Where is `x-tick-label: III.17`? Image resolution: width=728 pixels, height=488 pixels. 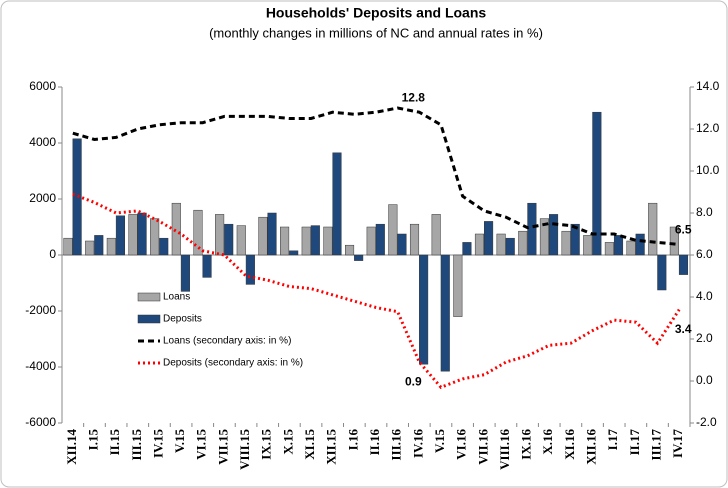
x-tick-label: III.17 is located at coordinates (656, 445).